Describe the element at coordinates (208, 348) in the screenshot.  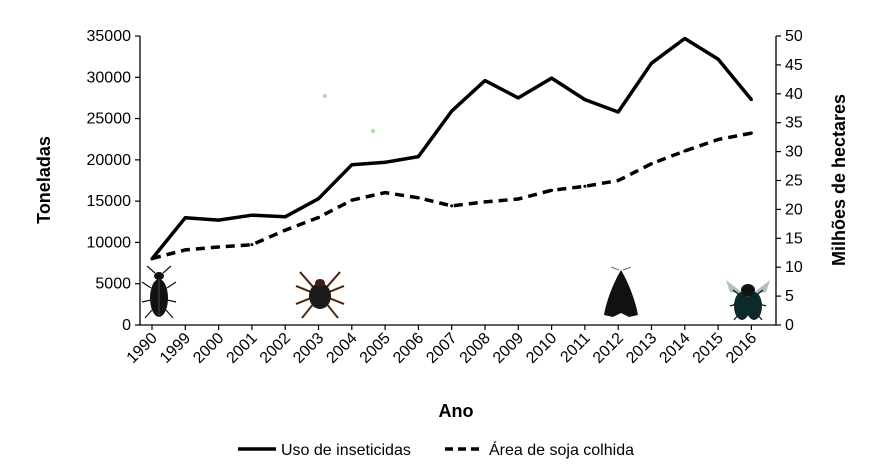
I see `x-tick-label: 2000` at that location.